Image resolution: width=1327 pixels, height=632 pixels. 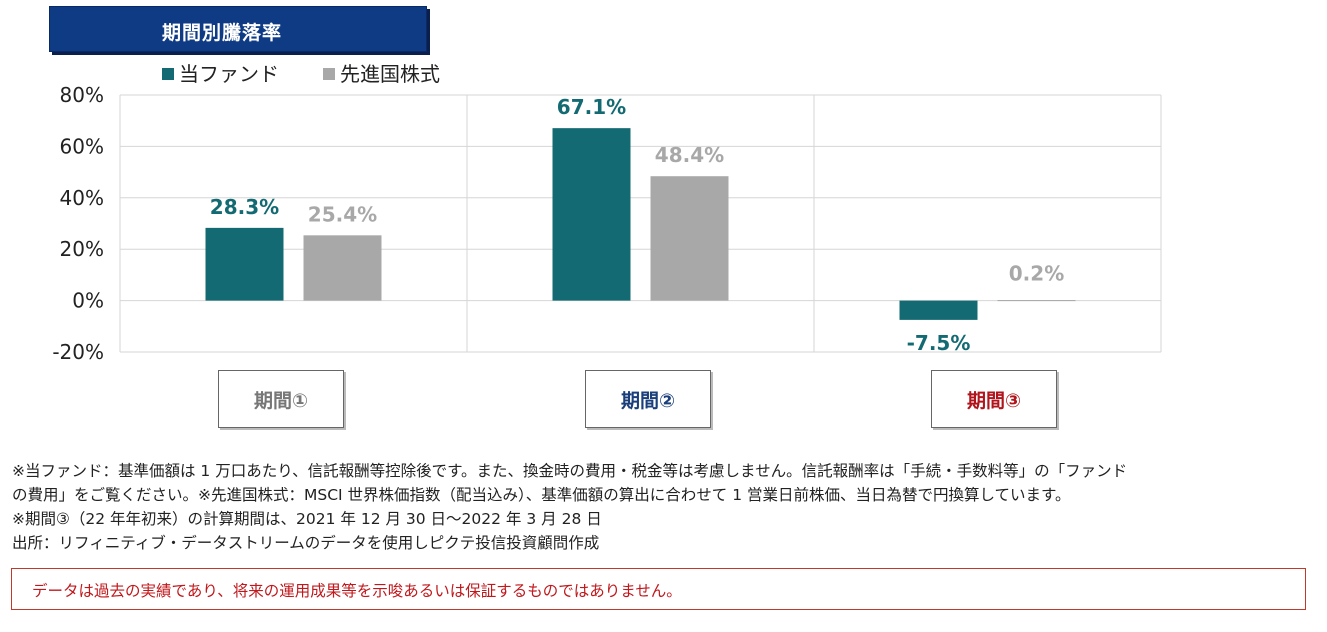 I want to click on data-label: 28.3%, so click(x=244, y=207).